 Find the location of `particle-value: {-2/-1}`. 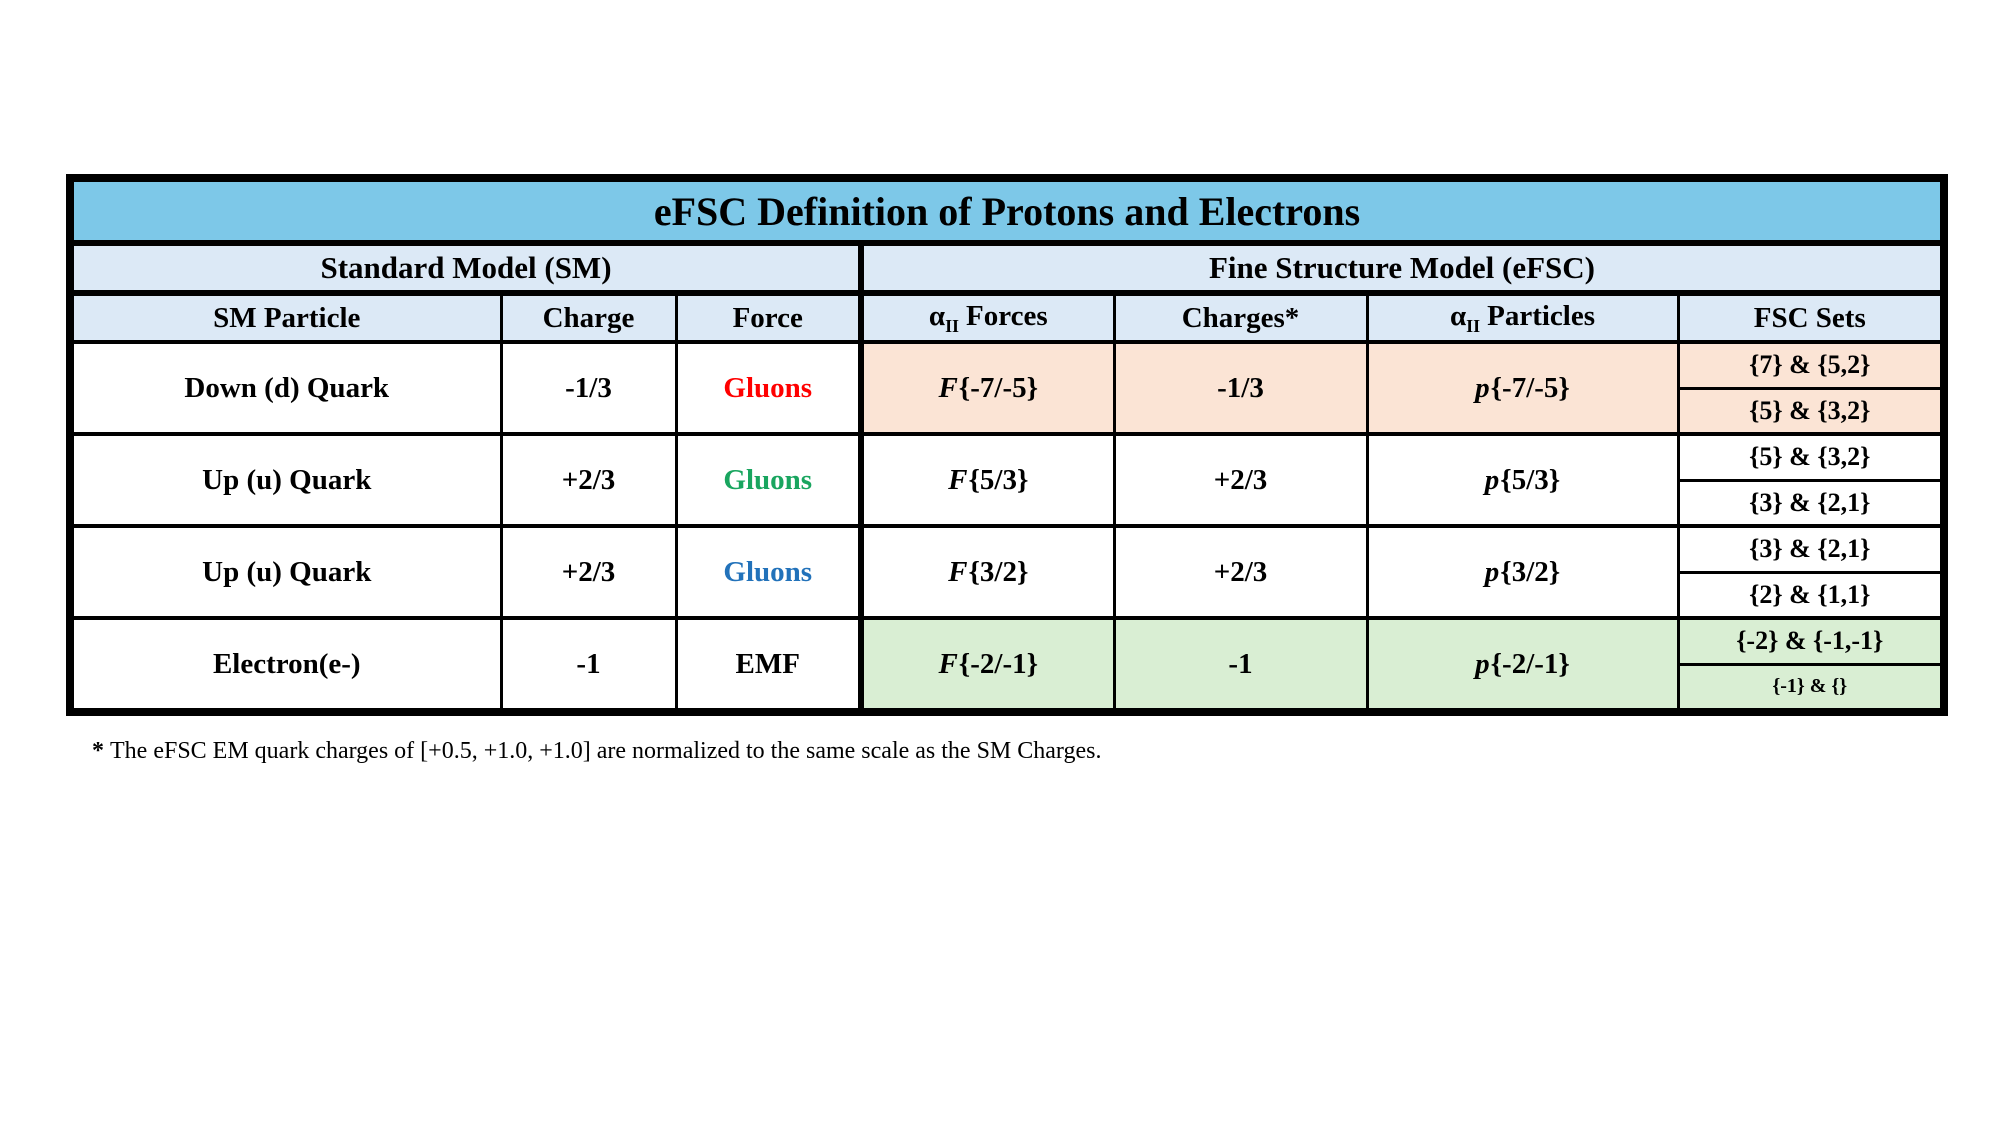

particle-value: {-2/-1} is located at coordinates (1530, 663).